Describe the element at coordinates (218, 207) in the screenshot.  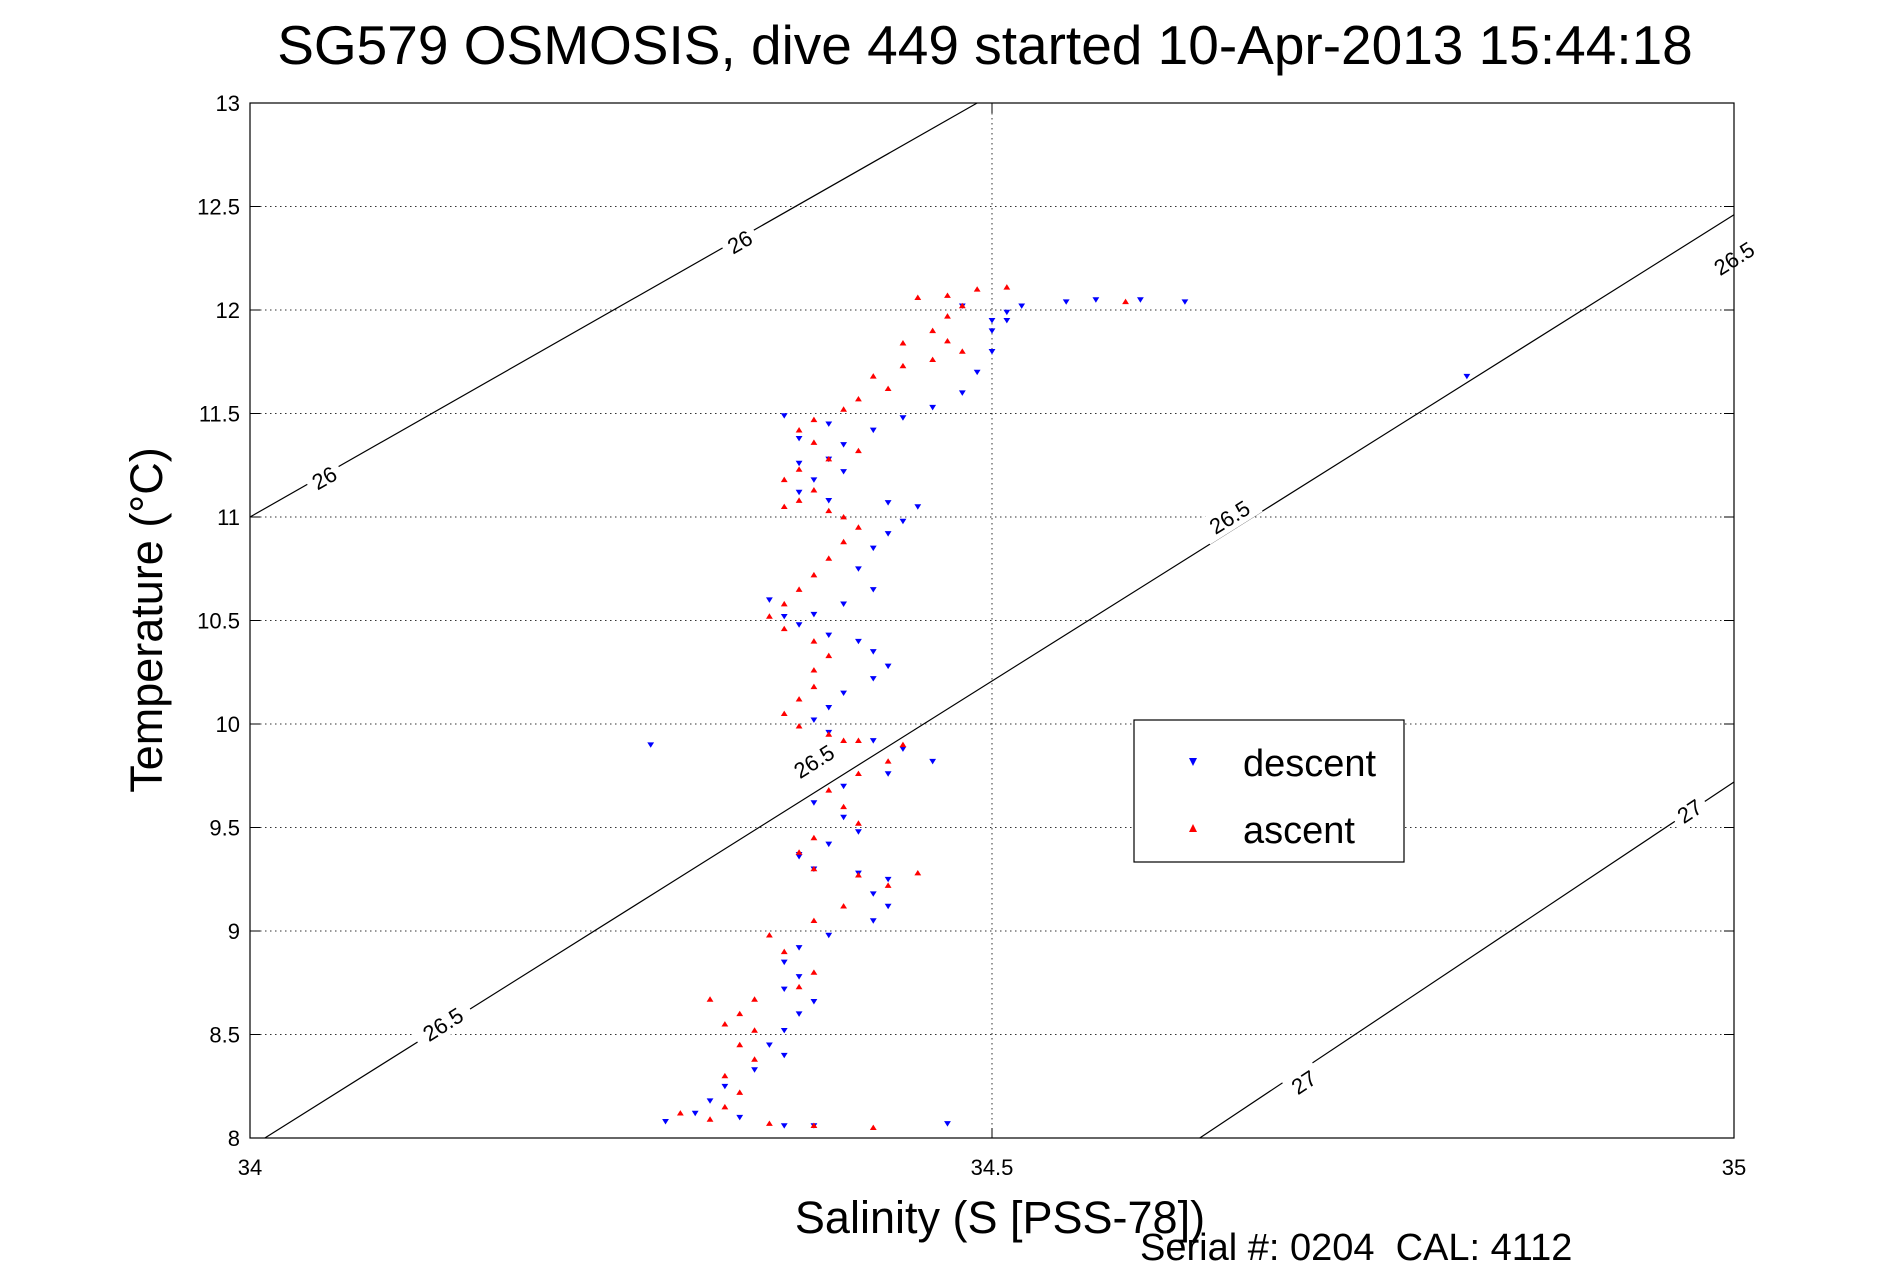
I see `y-tick-label: 12.5` at that location.